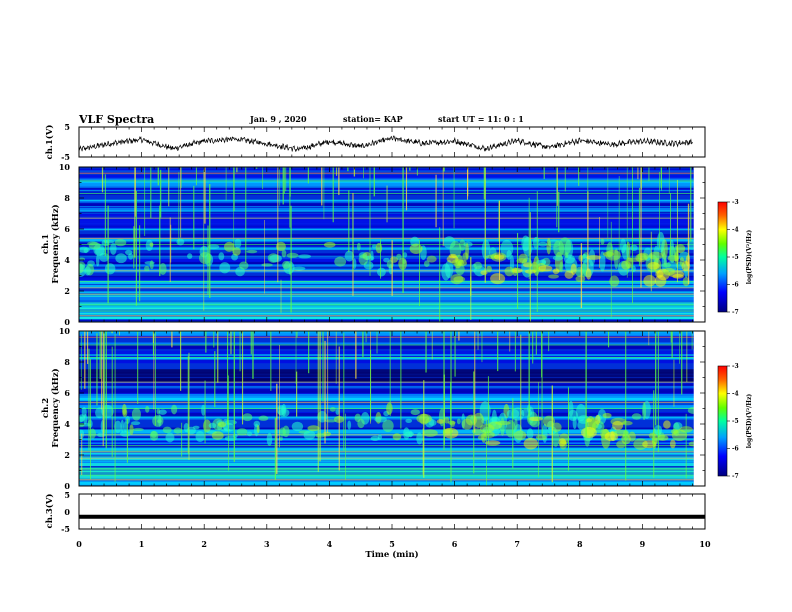 This screenshot has width=792, height=612. I want to click on x-axis-label: Time (min), so click(391, 554).